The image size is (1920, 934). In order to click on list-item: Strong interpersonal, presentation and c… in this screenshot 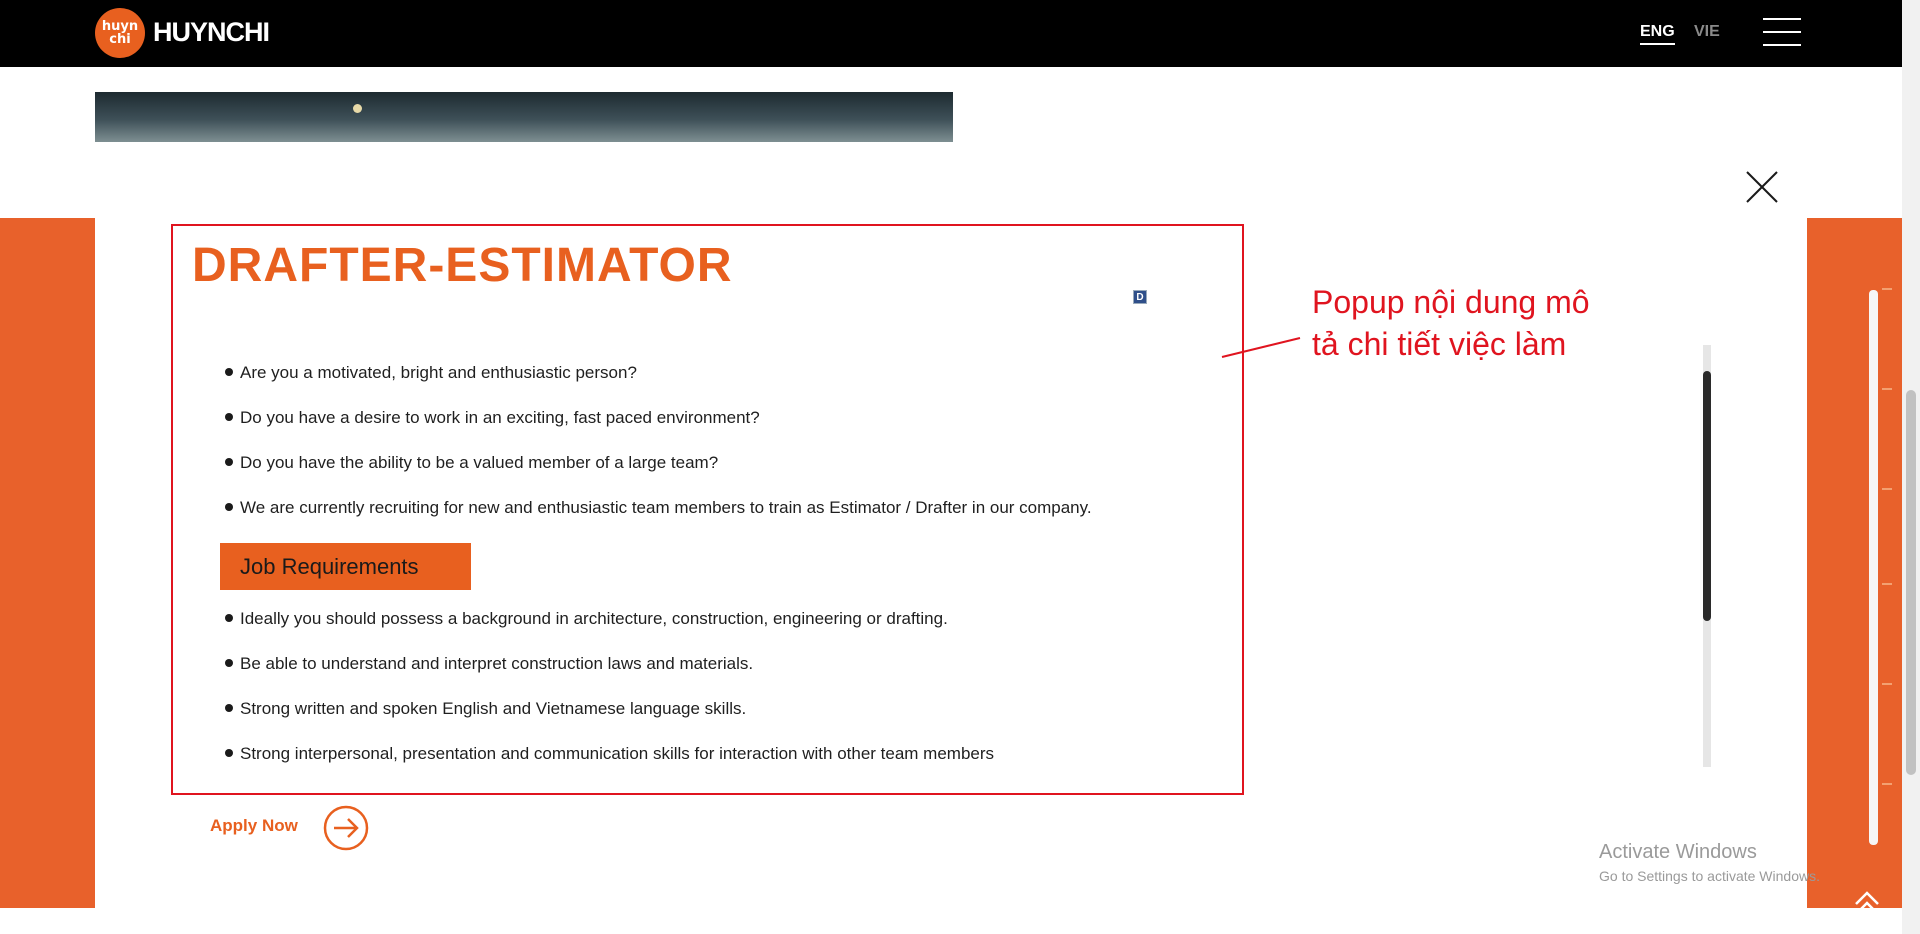, I will do `click(606, 753)`.